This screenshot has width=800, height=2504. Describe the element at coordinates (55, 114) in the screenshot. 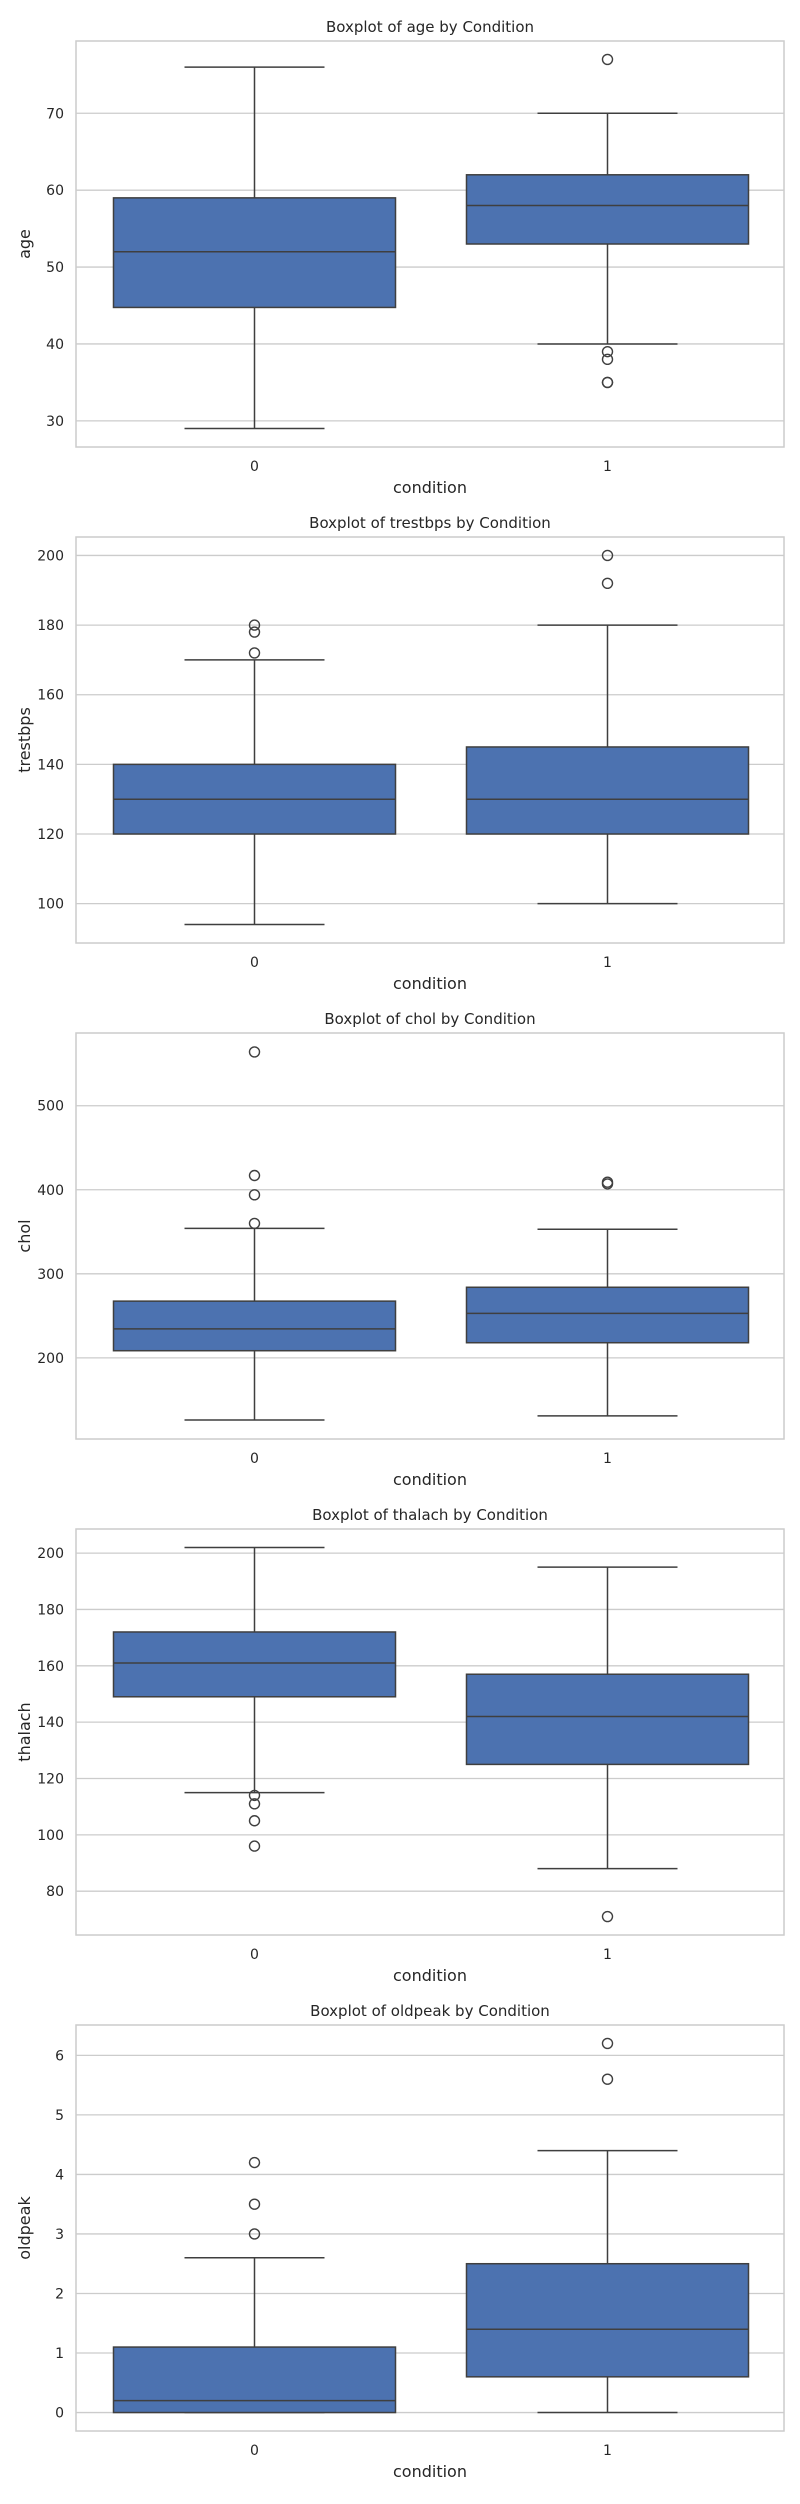

I see `y-tick-label: 70` at that location.